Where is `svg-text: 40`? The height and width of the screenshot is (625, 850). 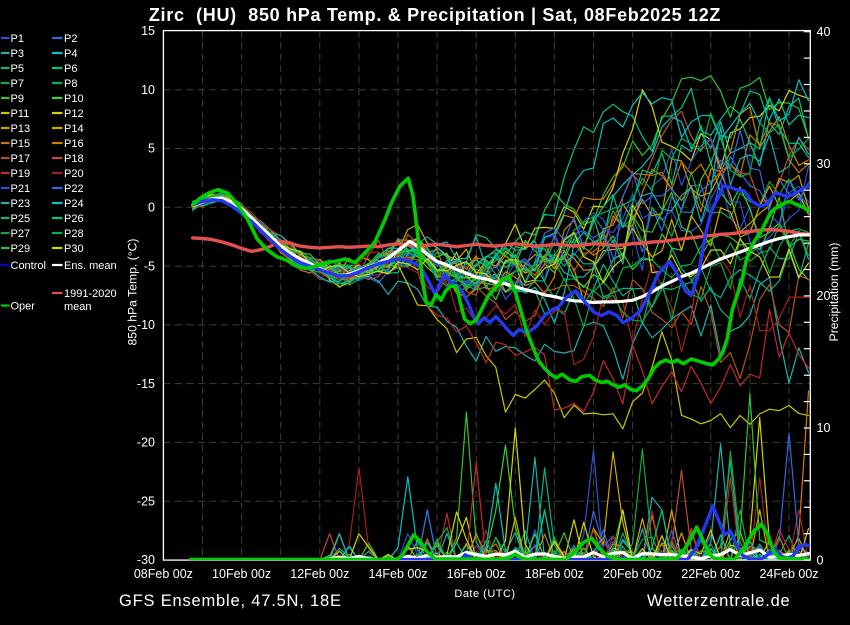 svg-text: 40 is located at coordinates (824, 32).